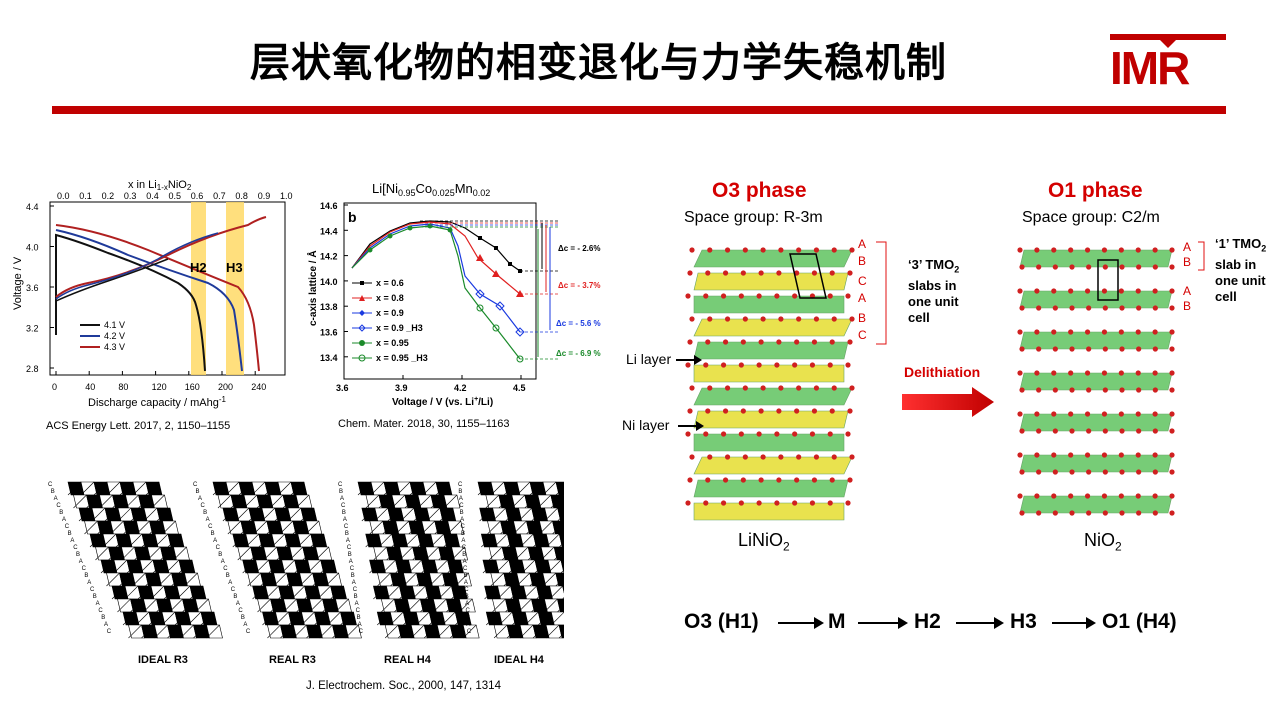  What do you see at coordinates (163, 660) in the screenshot?
I see `stacking-label: IDEAL R3` at bounding box center [163, 660].